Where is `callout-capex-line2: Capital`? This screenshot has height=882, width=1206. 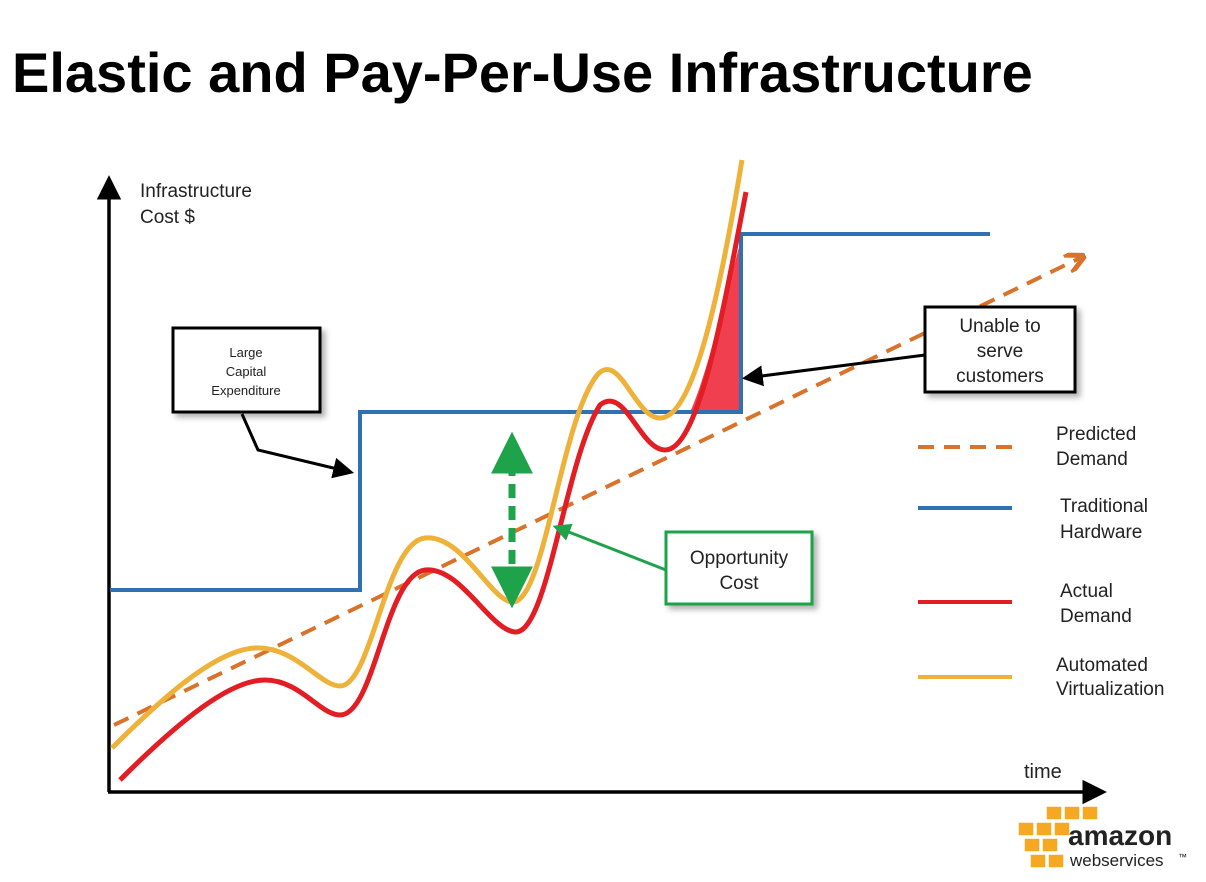 callout-capex-line2: Capital is located at coordinates (246, 371).